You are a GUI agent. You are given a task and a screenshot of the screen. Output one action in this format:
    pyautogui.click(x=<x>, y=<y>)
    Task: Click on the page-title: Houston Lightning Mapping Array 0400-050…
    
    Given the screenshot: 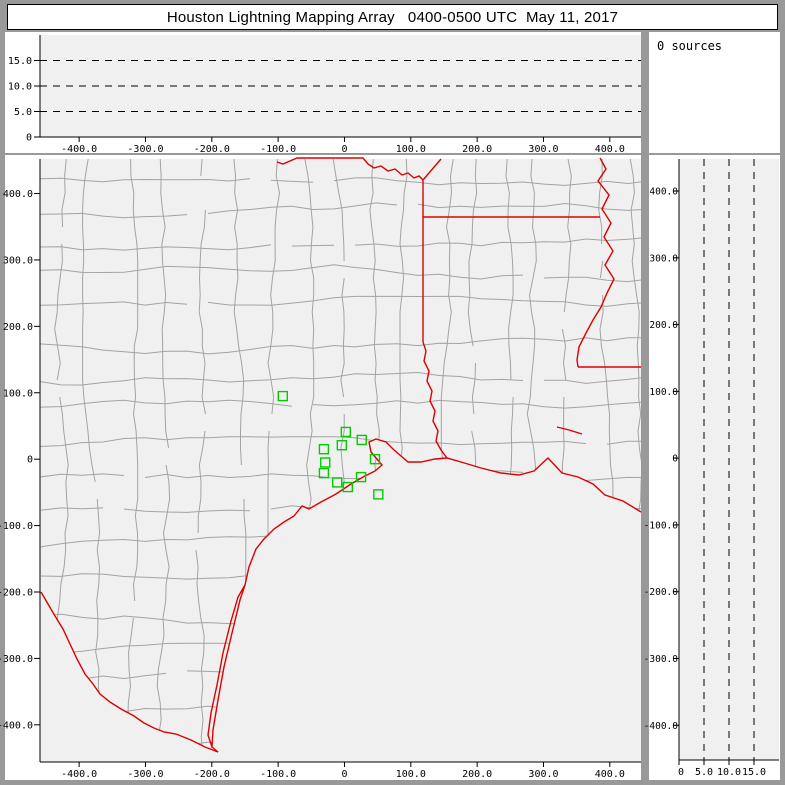 What is the action you would take?
    pyautogui.click(x=392, y=17)
    